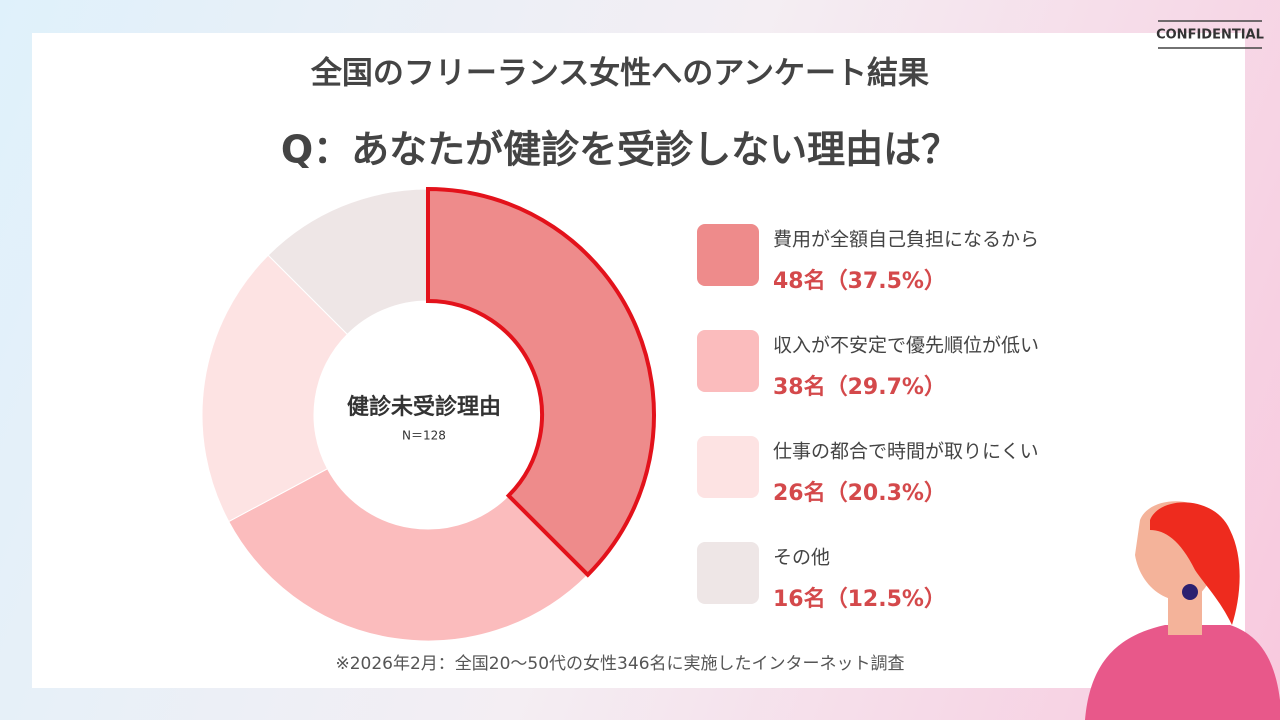 The image size is (1280, 720). What do you see at coordinates (859, 493) in the screenshot?
I see `value-label: 26名（20.3%）` at bounding box center [859, 493].